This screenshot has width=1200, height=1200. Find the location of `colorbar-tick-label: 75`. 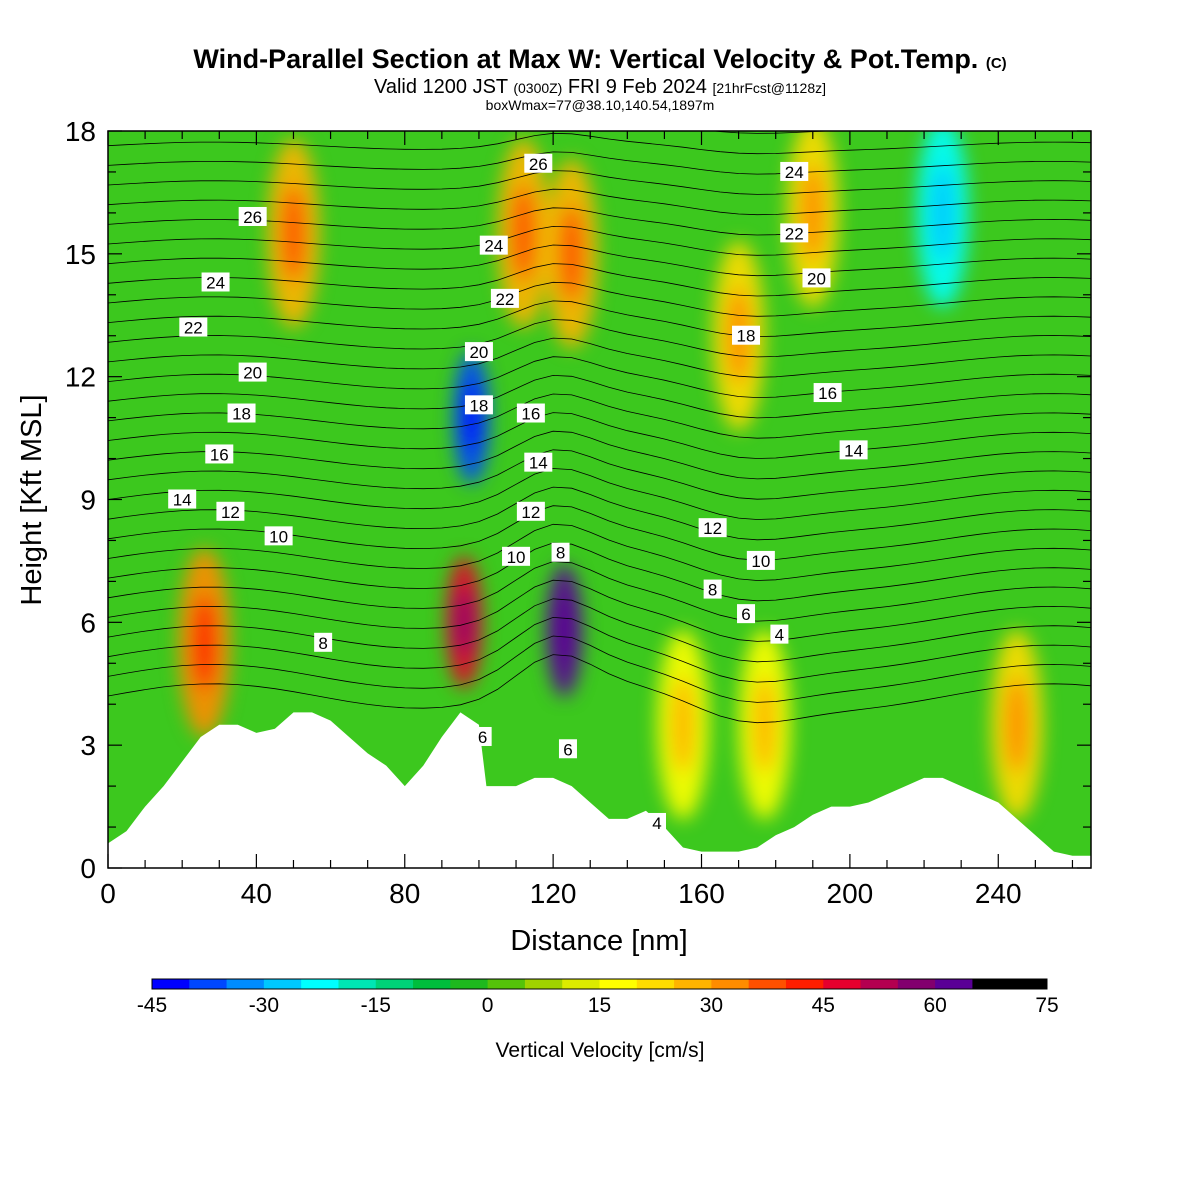

colorbar-tick-label: 75 is located at coordinates (1046, 1005).